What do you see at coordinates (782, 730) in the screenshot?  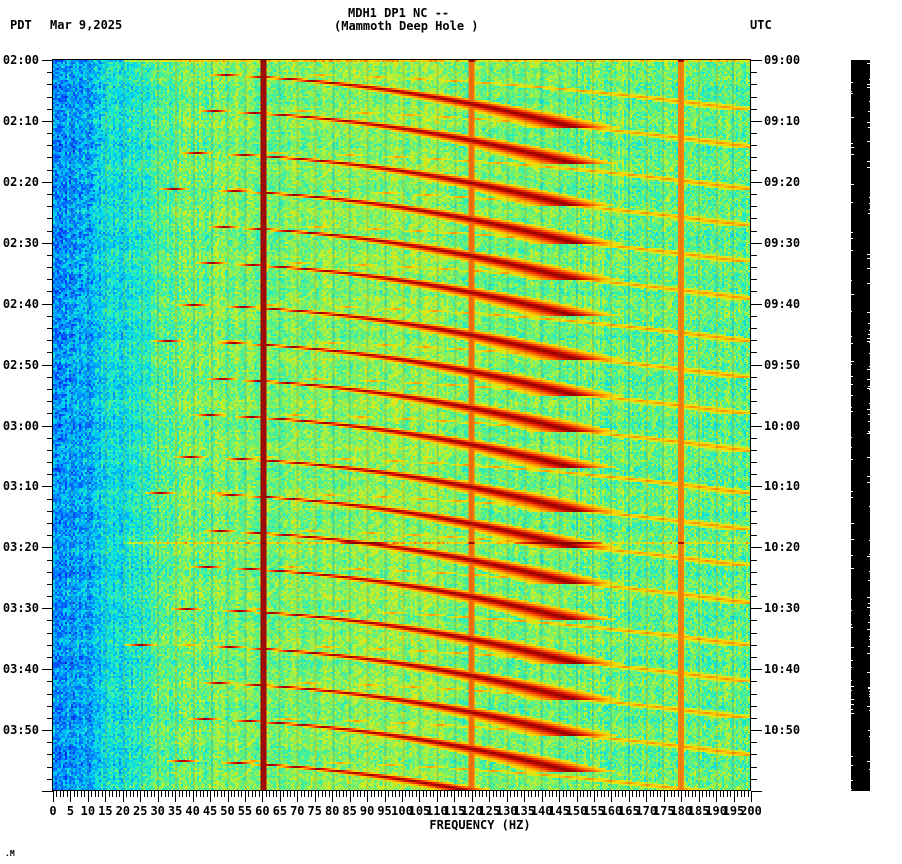 I see `y-label-right: 10:50` at bounding box center [782, 730].